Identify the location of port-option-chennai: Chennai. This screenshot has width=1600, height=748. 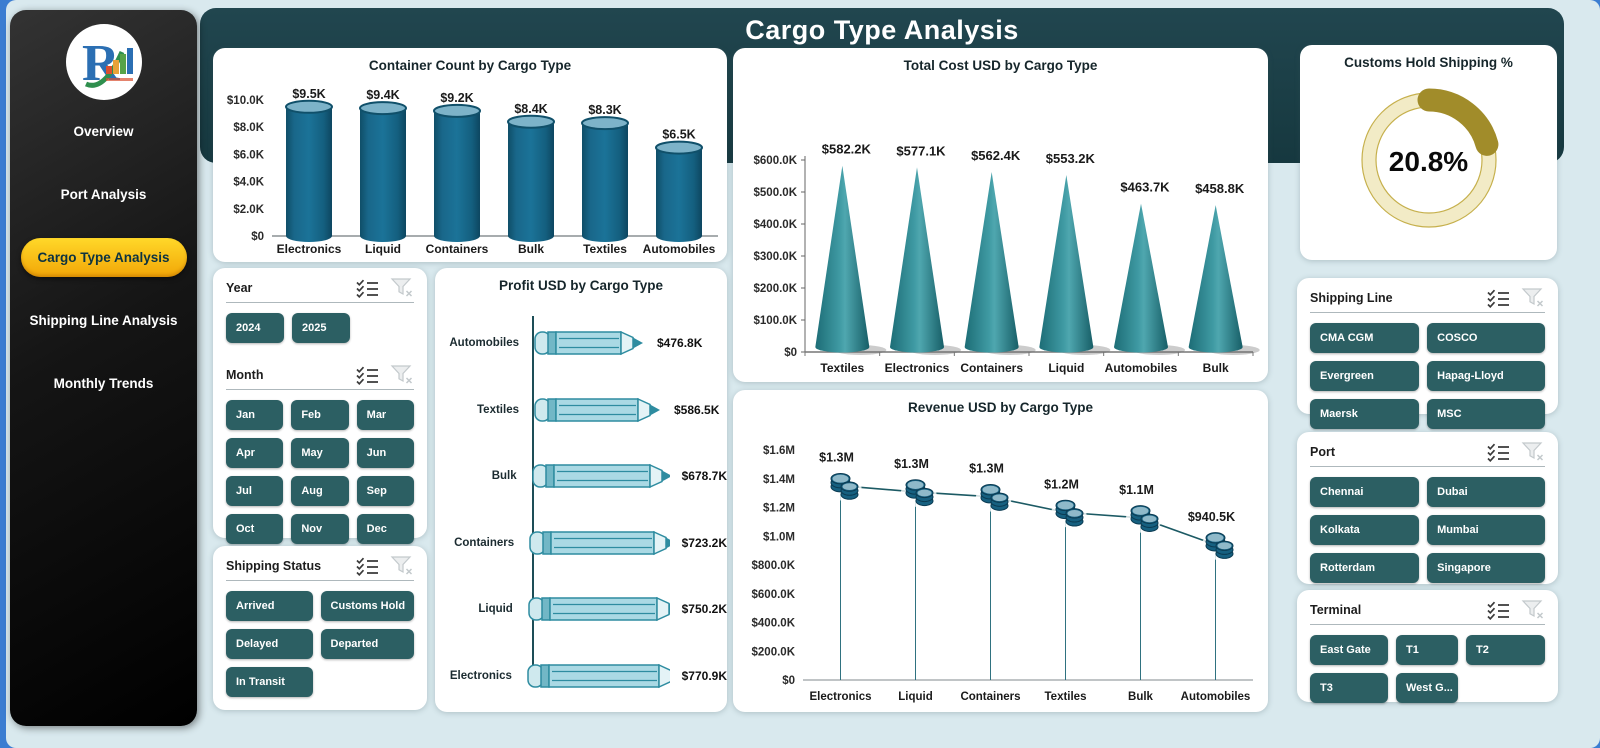
(1365, 492).